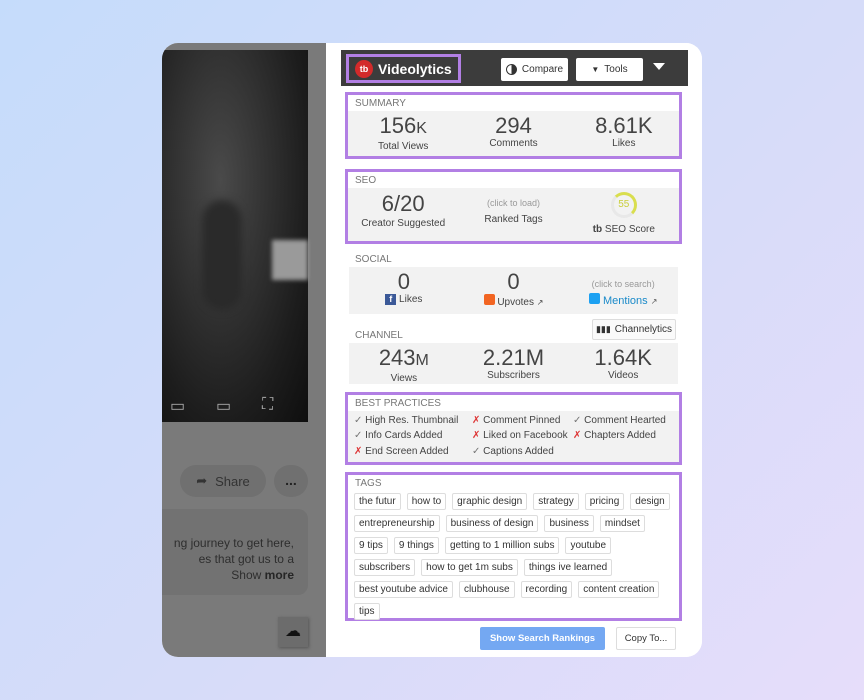 The width and height of the screenshot is (864, 700). Describe the element at coordinates (623, 357) in the screenshot. I see `videos-value: 1.64K` at that location.